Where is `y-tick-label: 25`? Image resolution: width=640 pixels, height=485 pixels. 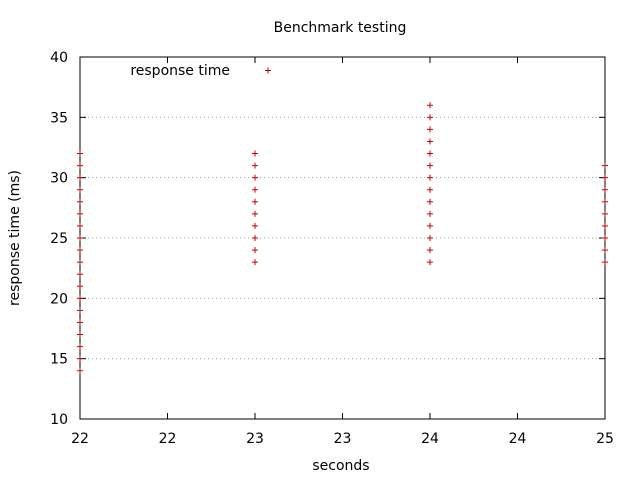 y-tick-label: 25 is located at coordinates (59, 239).